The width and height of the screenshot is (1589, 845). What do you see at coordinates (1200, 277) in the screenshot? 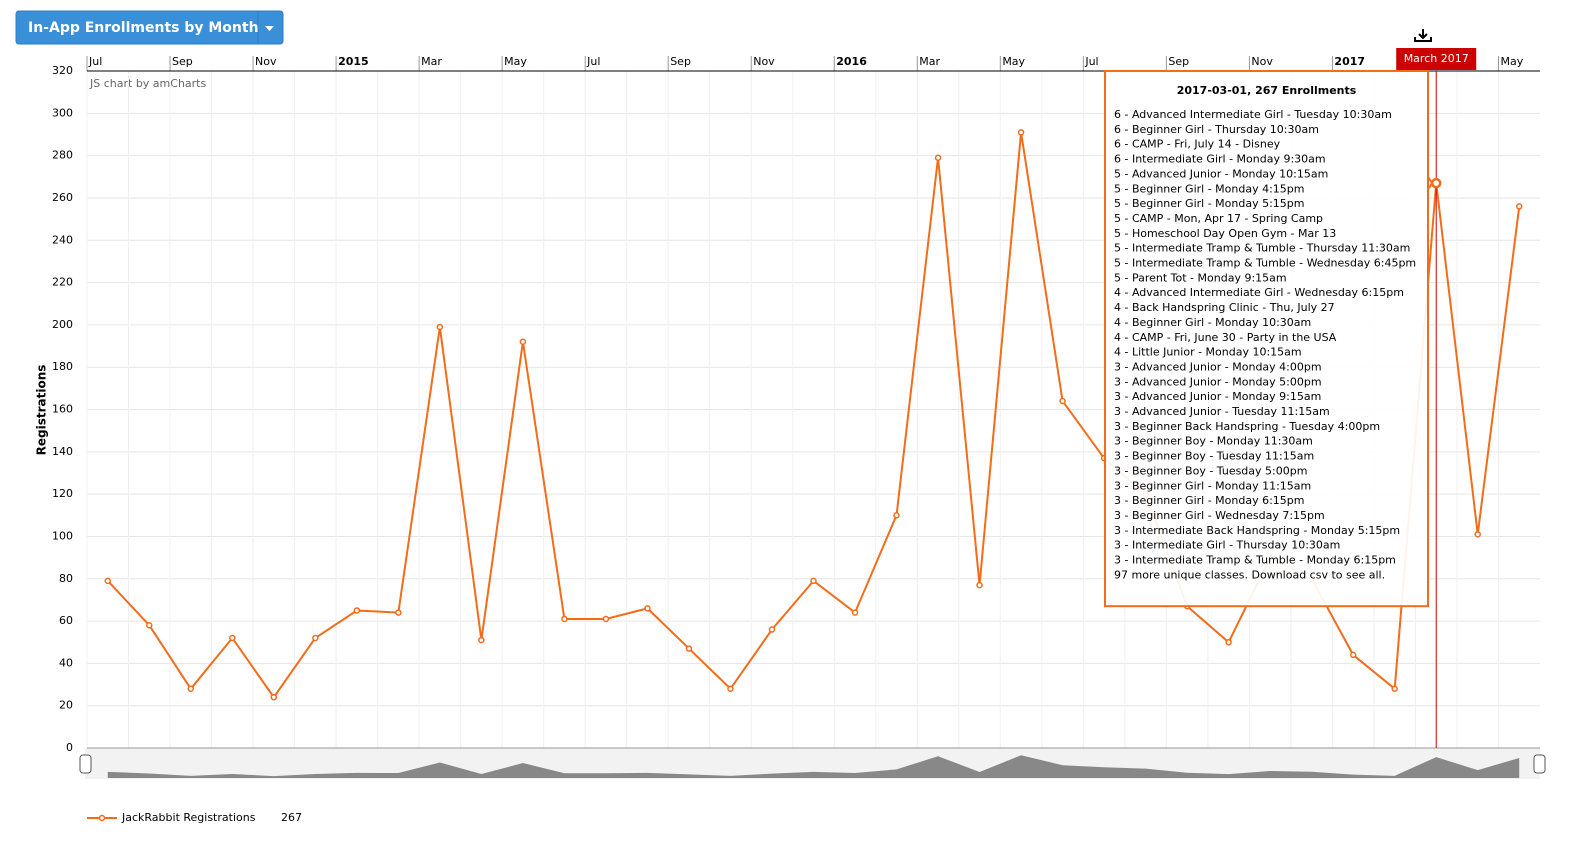
I see `tooltip-line: 5 - Parent Tot - Monday 9:15am` at bounding box center [1200, 277].